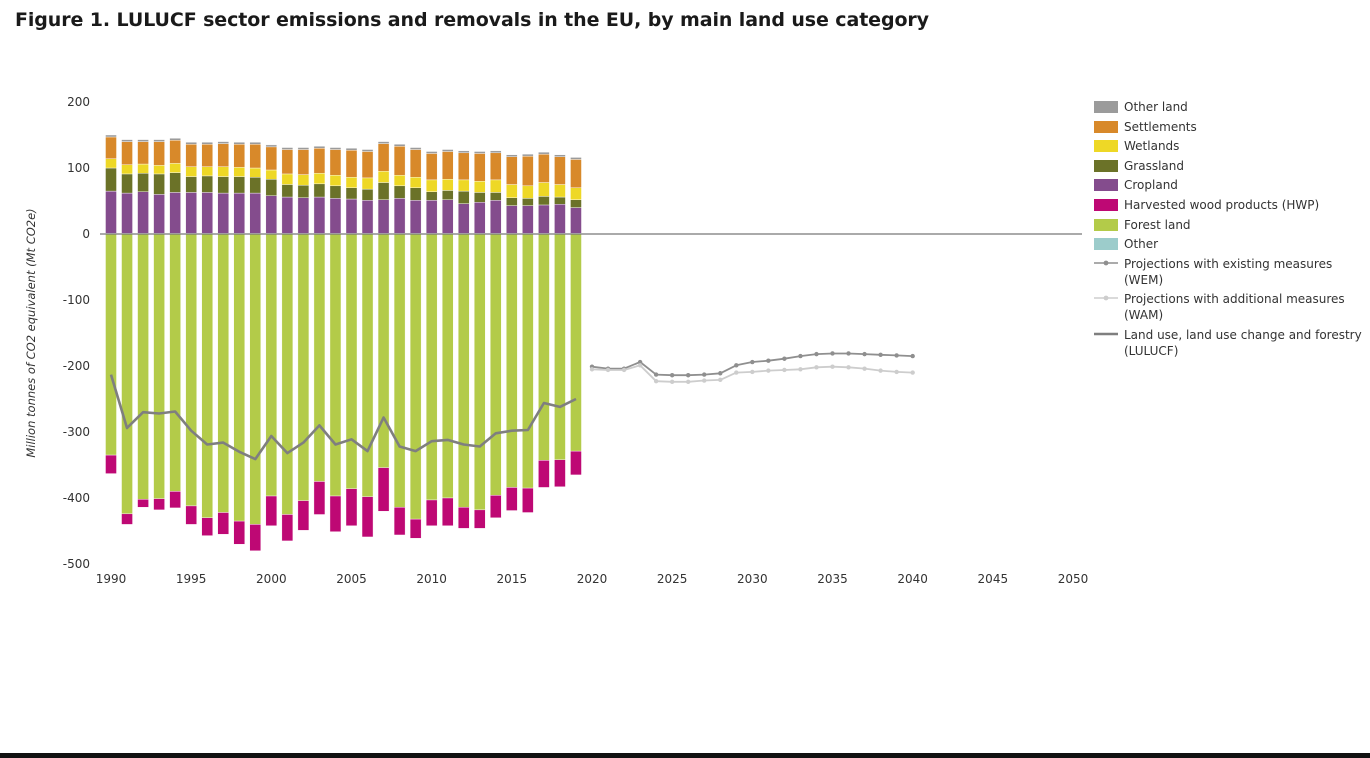 The height and width of the screenshot is (758, 1370). What do you see at coordinates (78, 168) in the screenshot?
I see `y-tick-label: 100` at bounding box center [78, 168].